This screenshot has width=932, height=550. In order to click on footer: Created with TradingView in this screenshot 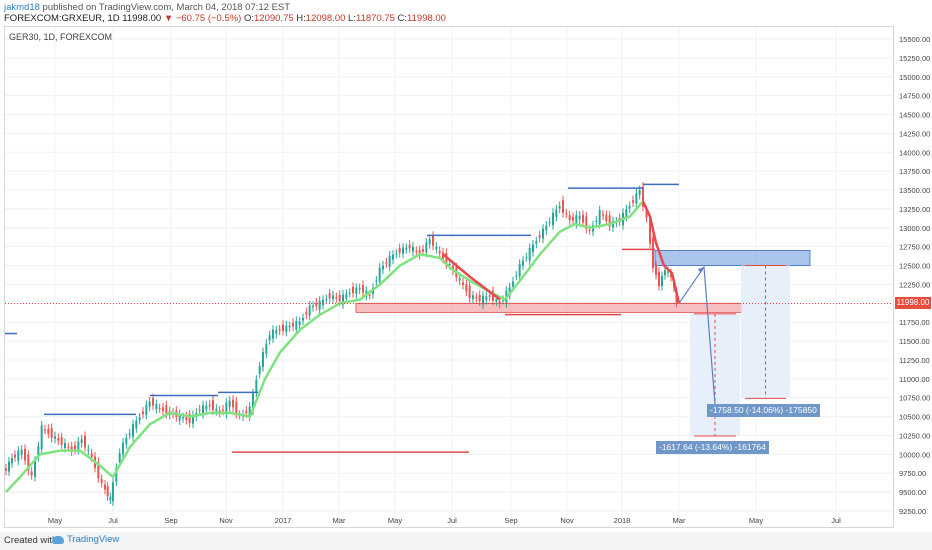, I will do `click(466, 541)`.